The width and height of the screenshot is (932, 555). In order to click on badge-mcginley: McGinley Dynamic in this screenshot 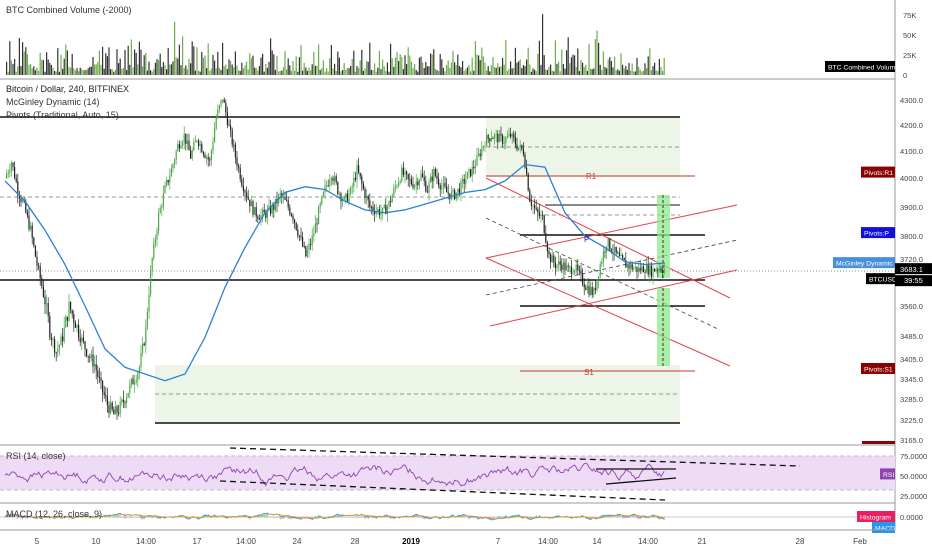, I will do `click(864, 264)`.